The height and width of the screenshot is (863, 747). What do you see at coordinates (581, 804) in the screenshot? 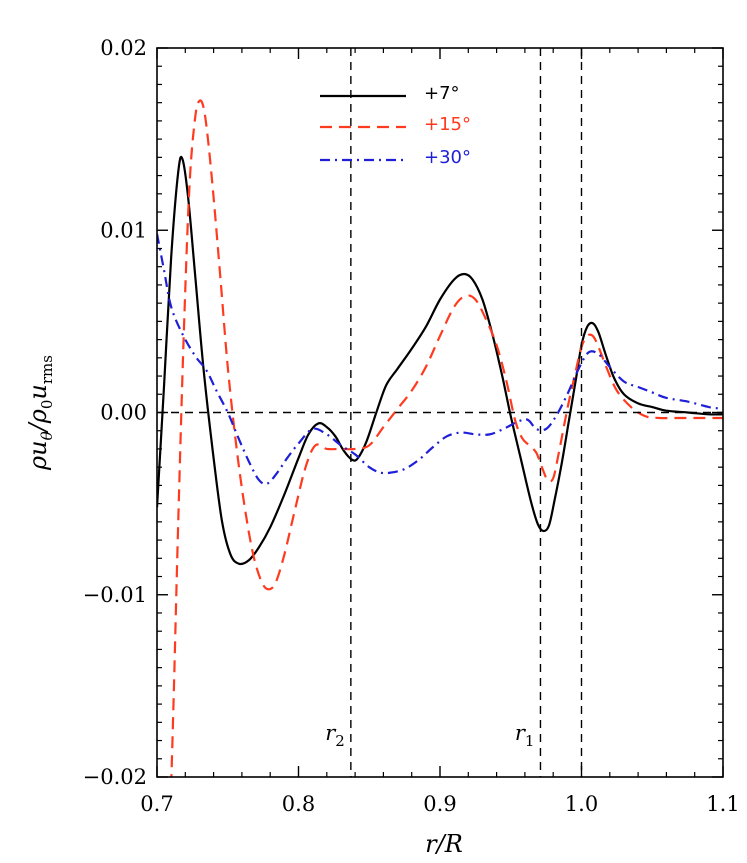
I see `x-tick-label: 1.0` at bounding box center [581, 804].